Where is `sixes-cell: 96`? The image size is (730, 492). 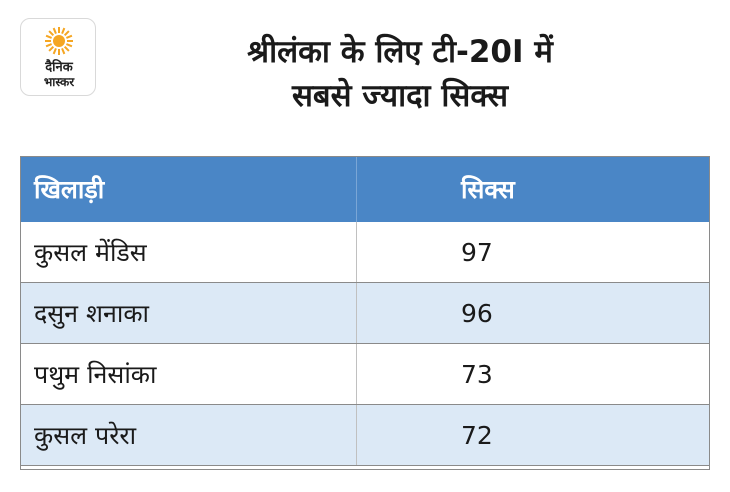 sixes-cell: 96 is located at coordinates (533, 313).